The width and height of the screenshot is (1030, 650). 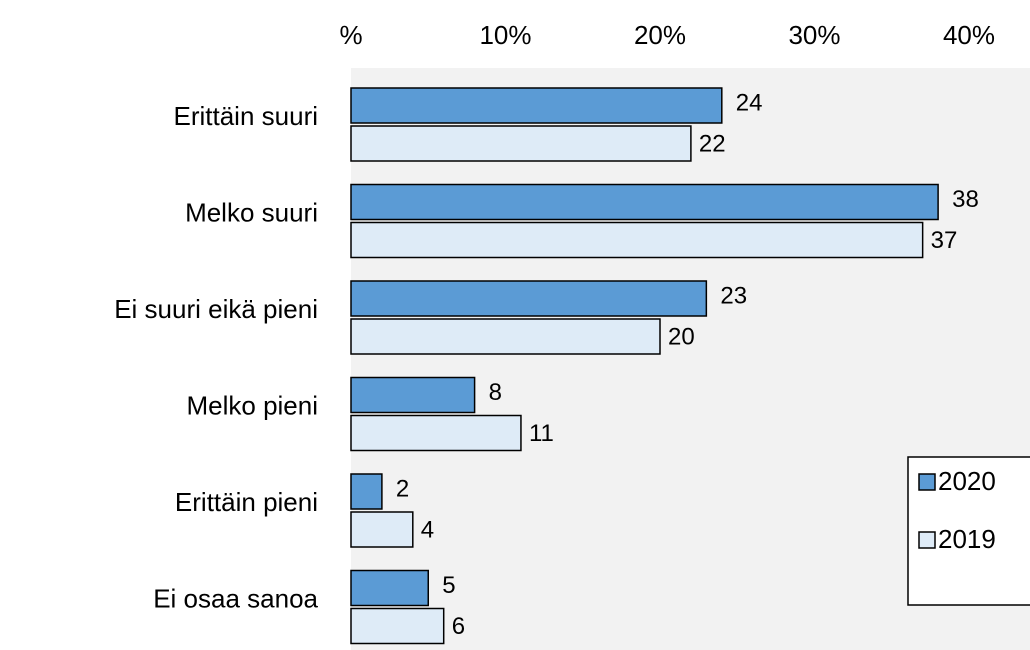 What do you see at coordinates (969, 35) in the screenshot?
I see `x-tick-label: 40%` at bounding box center [969, 35].